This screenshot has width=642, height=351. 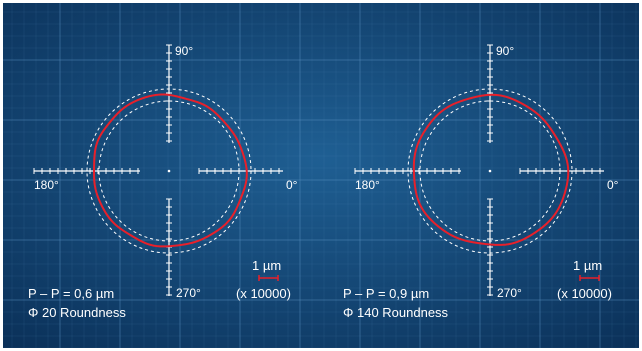 I want to click on roundness-label: Φ 140 Roundness, so click(x=396, y=312).